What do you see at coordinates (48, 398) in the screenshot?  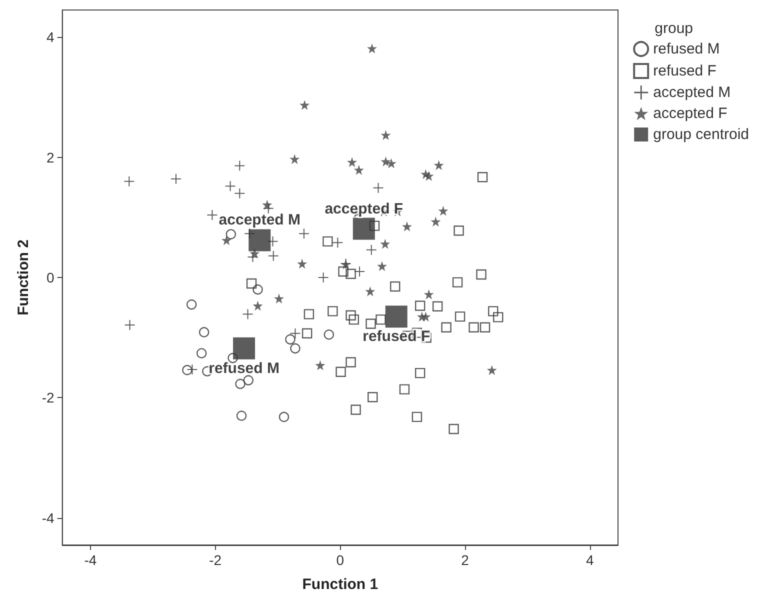 I see `y-tick-label: -2` at bounding box center [48, 398].